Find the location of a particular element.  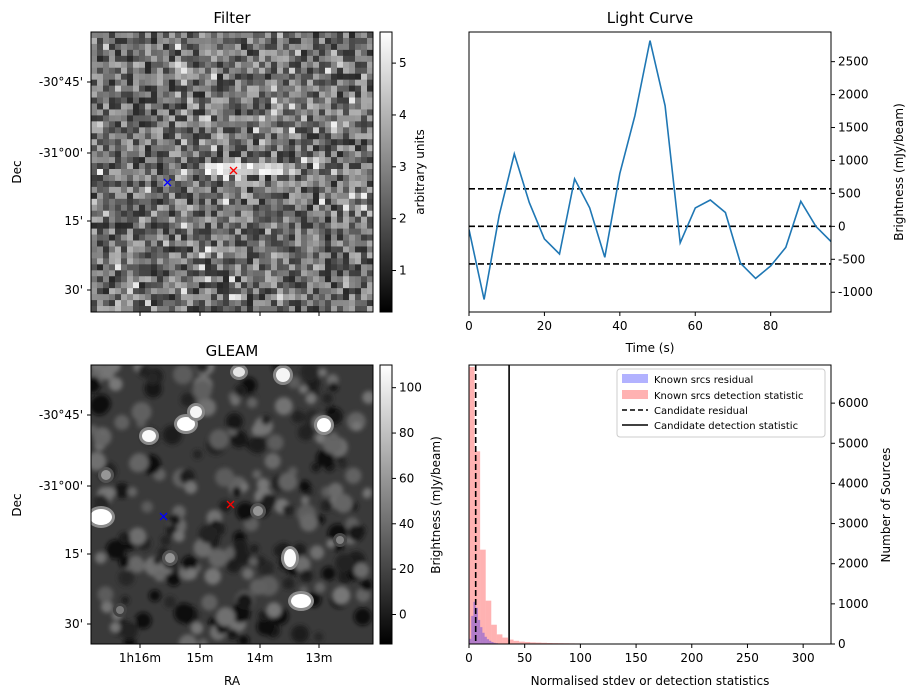

histogram-ytick-label: 6000 is located at coordinates (853, 403).